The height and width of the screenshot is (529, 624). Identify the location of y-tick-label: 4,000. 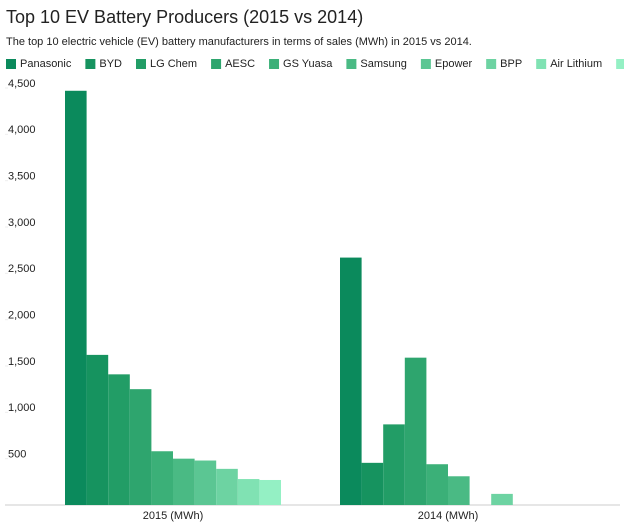
(22, 130).